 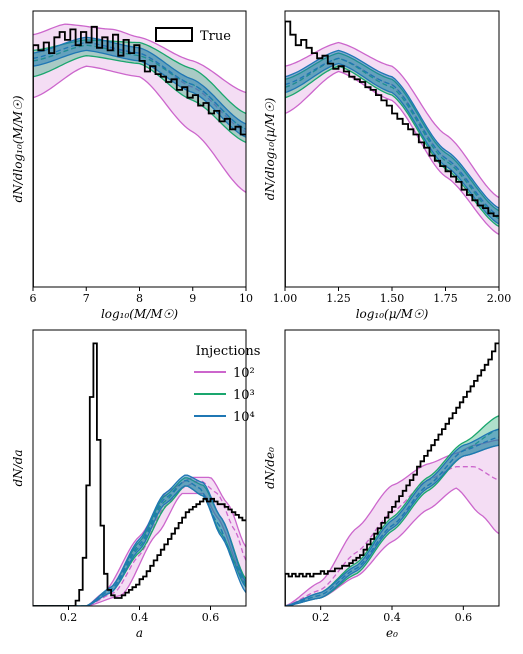 What do you see at coordinates (18, 467) in the screenshot?
I see `y-axis-label-bl: dN/da` at bounding box center [18, 467].